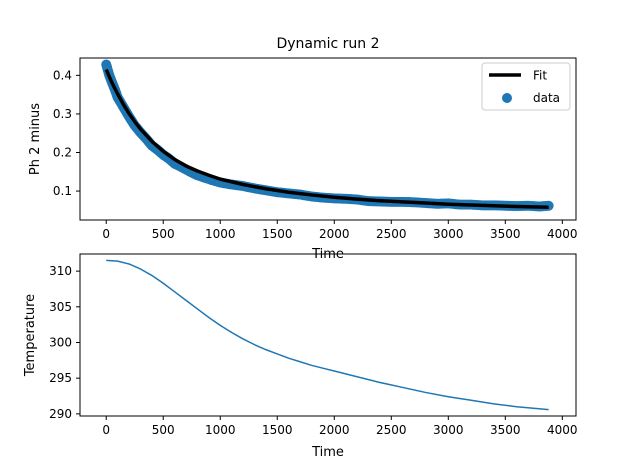 The width and height of the screenshot is (640, 468). Describe the element at coordinates (507, 98) in the screenshot. I see `legend-data-swatch` at that location.